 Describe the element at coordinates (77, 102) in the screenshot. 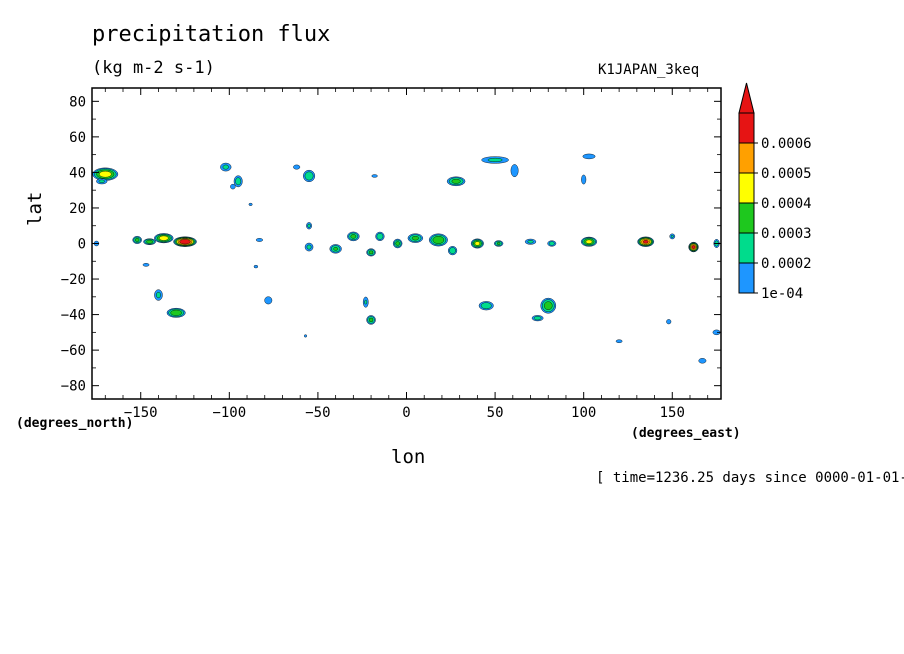

I see `y-tick-label: 80` at that location.